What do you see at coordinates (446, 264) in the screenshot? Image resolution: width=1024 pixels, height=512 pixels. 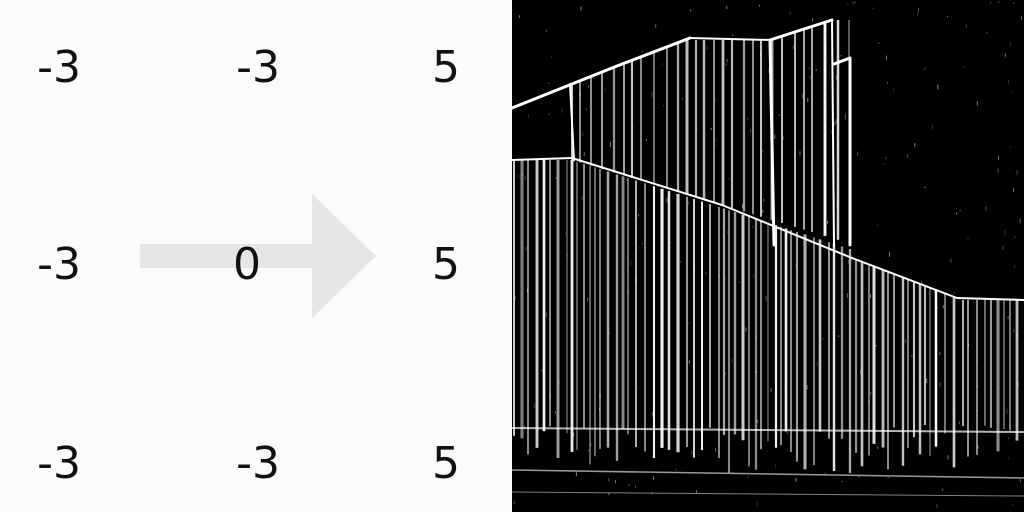 I see `kernel-cell-r2c3: 5` at bounding box center [446, 264].